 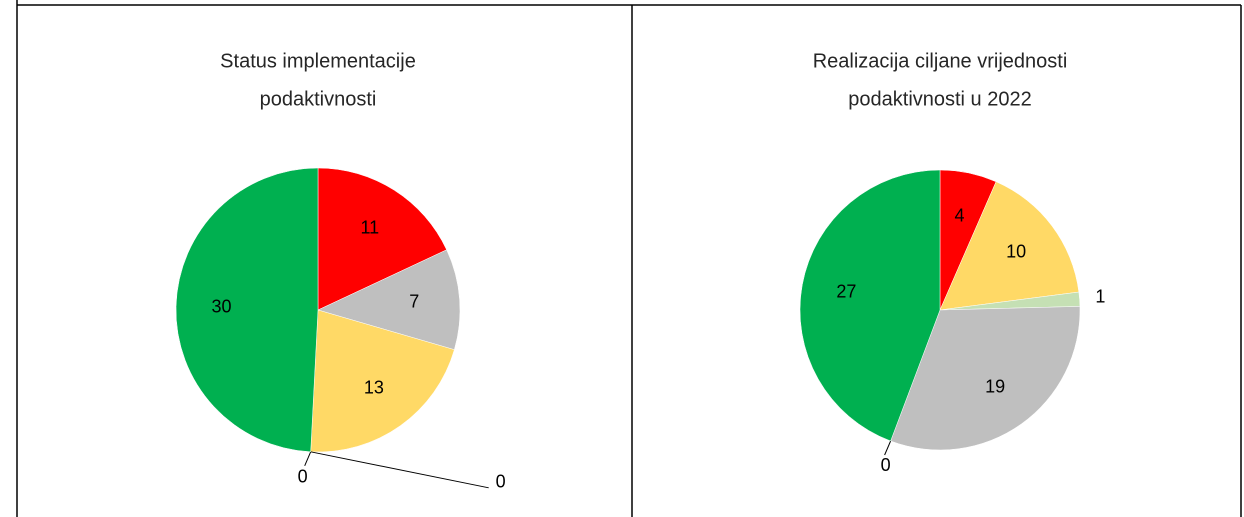 What do you see at coordinates (374, 387) in the screenshot?
I see `data-label: 13` at bounding box center [374, 387].